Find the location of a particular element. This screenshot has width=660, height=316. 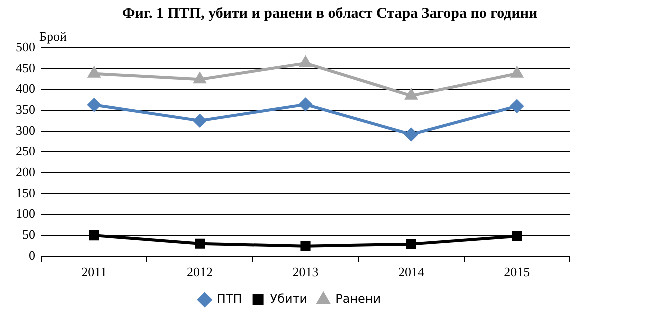

legend-label: Ранени is located at coordinates (359, 299).